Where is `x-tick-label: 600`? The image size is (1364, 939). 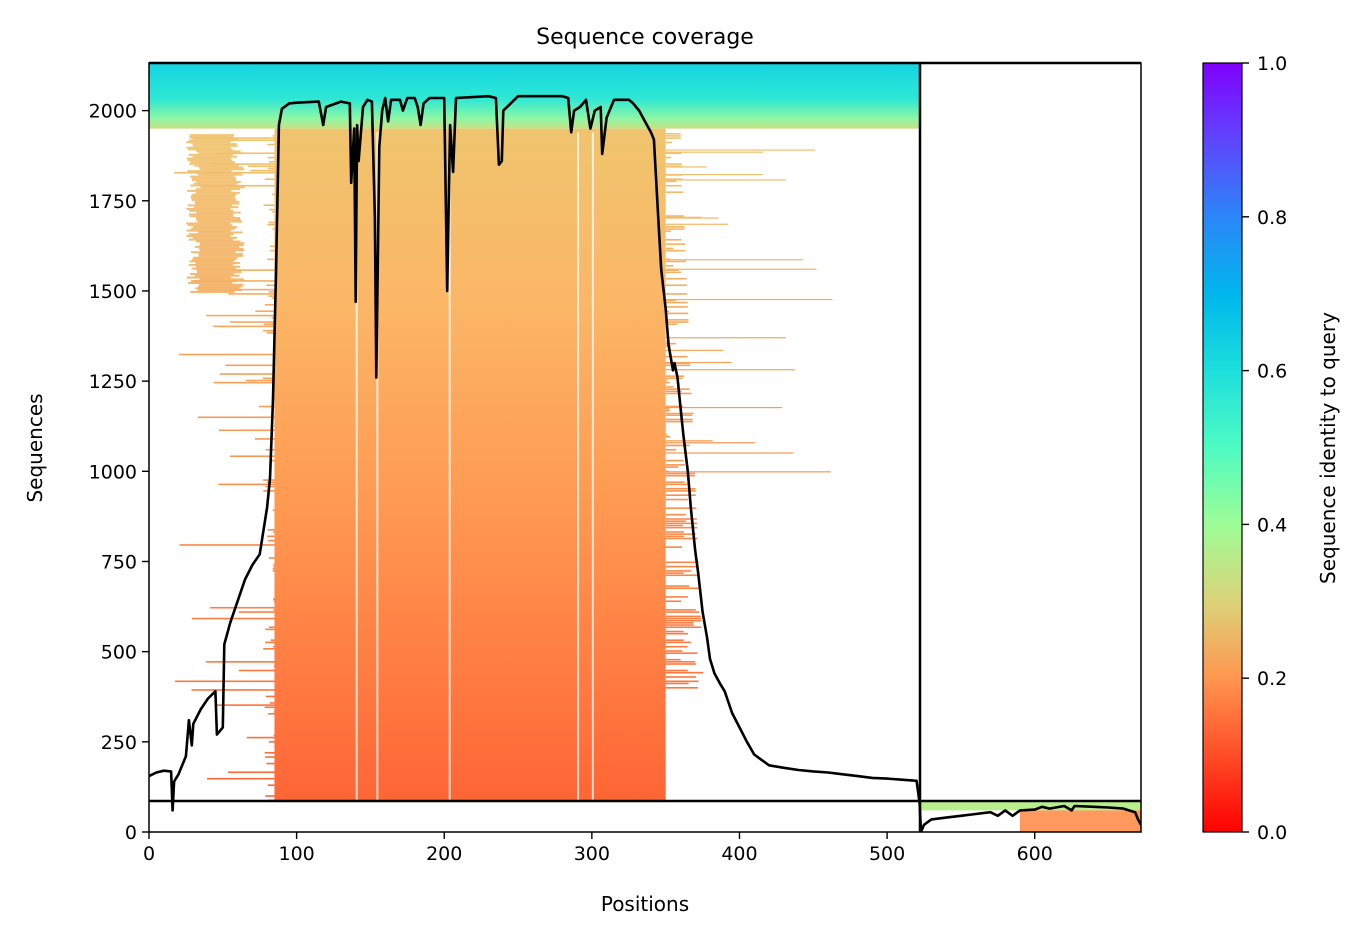
x-tick-label: 600 is located at coordinates (1035, 854).